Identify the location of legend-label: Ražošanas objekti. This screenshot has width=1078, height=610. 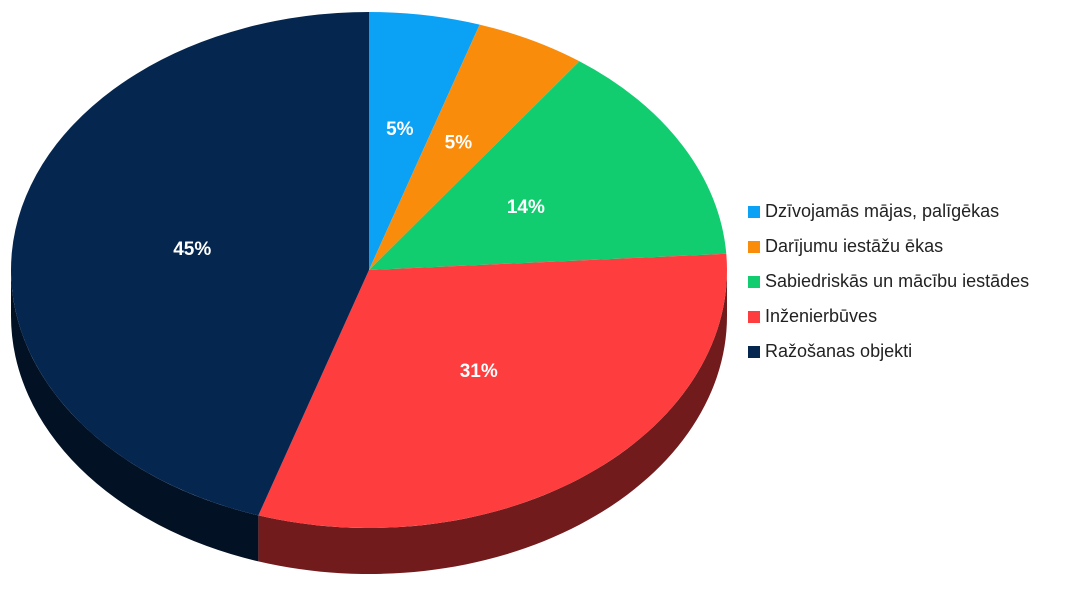
(838, 351).